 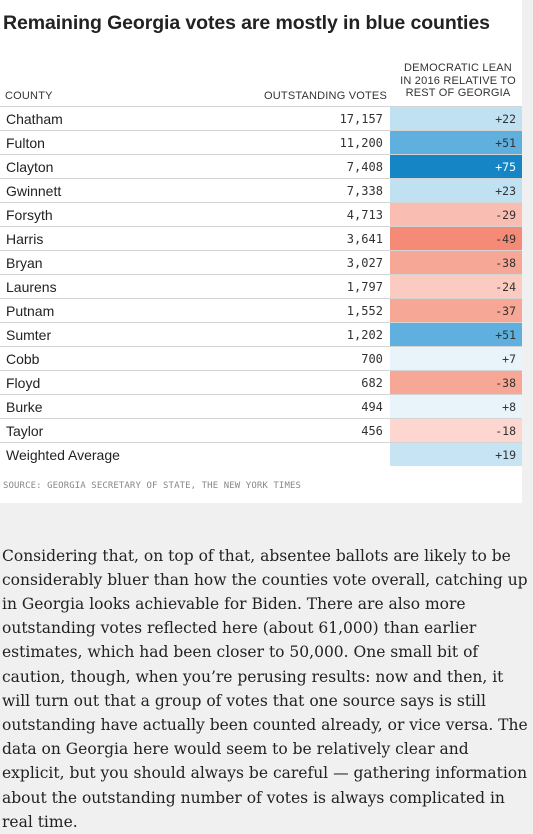 I want to click on democratic-lean-cell: -29, so click(x=455, y=214).